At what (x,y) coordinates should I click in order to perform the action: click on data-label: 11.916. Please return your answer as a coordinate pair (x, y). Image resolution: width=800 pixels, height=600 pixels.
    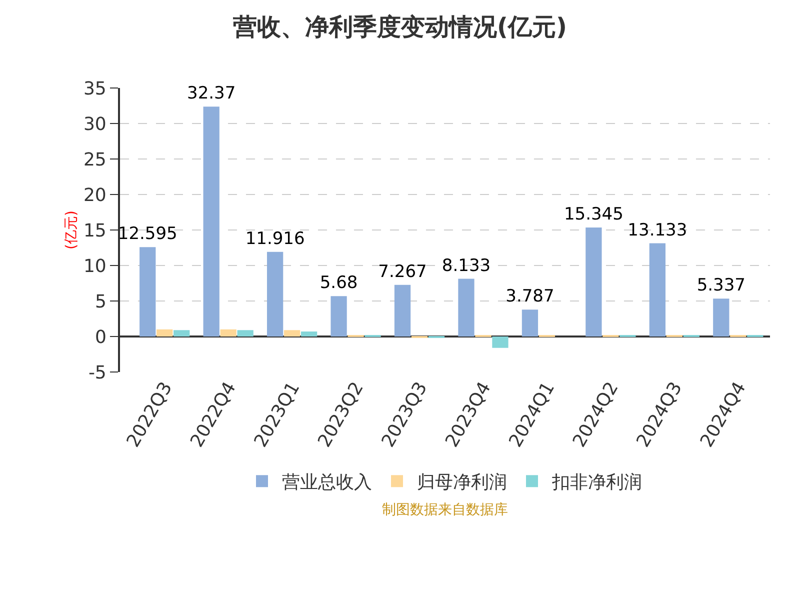
    Looking at the image, I should click on (275, 238).